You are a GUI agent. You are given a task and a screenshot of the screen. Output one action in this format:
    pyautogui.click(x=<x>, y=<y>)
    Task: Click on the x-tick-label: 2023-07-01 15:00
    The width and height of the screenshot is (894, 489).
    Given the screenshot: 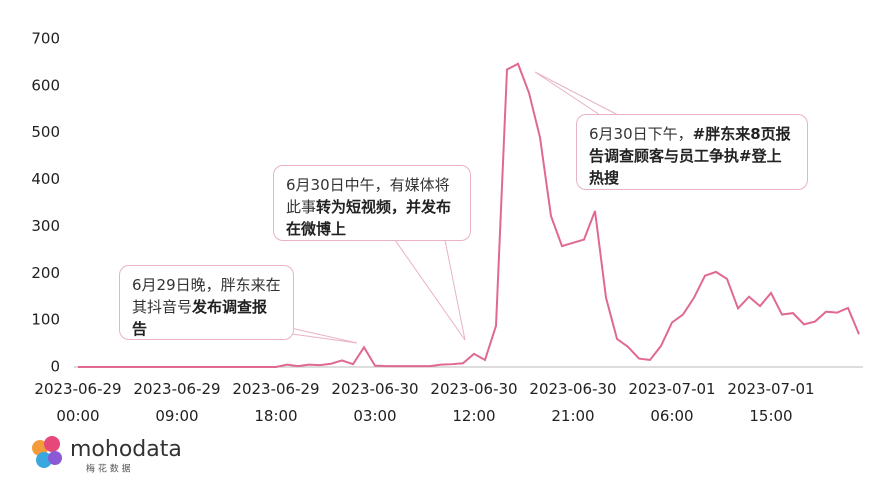 What is the action you would take?
    pyautogui.click(x=770, y=402)
    